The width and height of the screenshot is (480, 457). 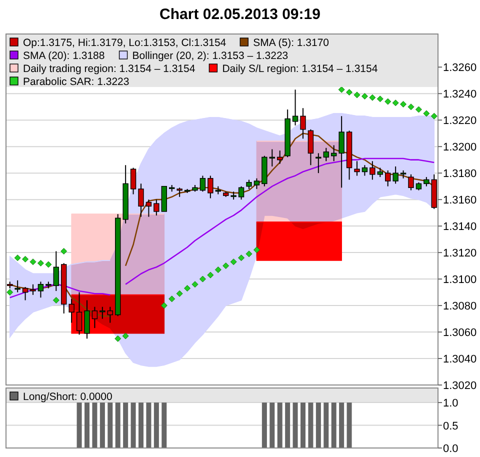 I want to click on y-tick-label: 1.3020, so click(x=460, y=386).